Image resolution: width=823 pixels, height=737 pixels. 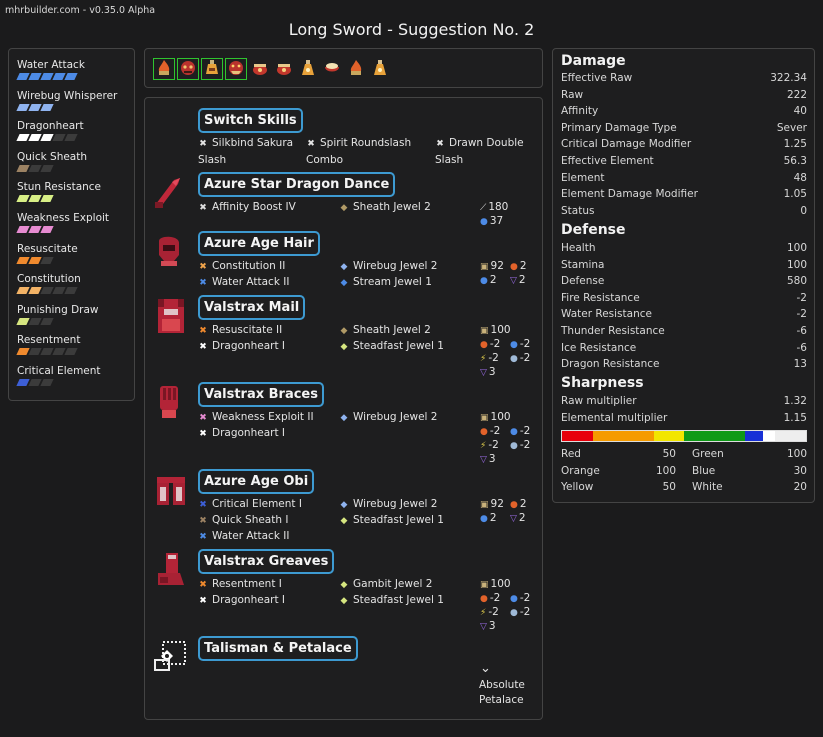 I want to click on armor-piece-heading: Valstrax Braces, so click(x=261, y=394).